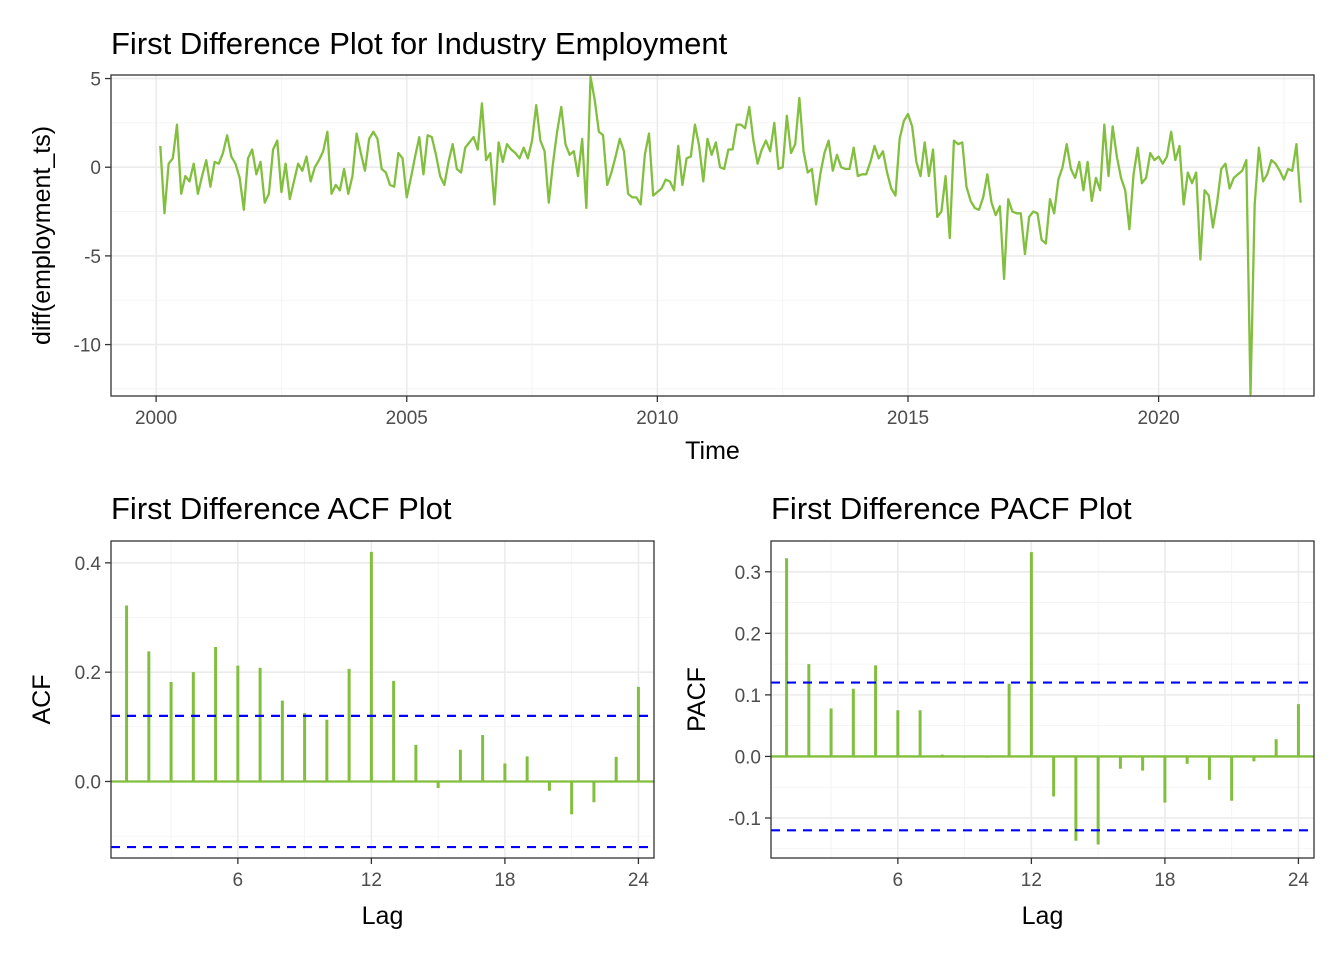 The height and width of the screenshot is (960, 1344). I want to click on chart-title: First Difference PACF Plot, so click(951, 508).